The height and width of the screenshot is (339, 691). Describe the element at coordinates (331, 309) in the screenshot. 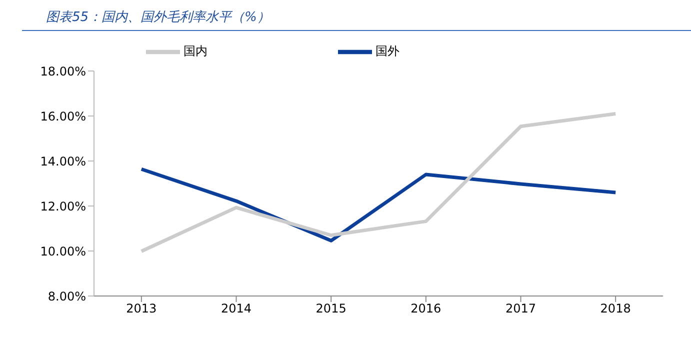

I see `x-tick-label: 2015` at that location.